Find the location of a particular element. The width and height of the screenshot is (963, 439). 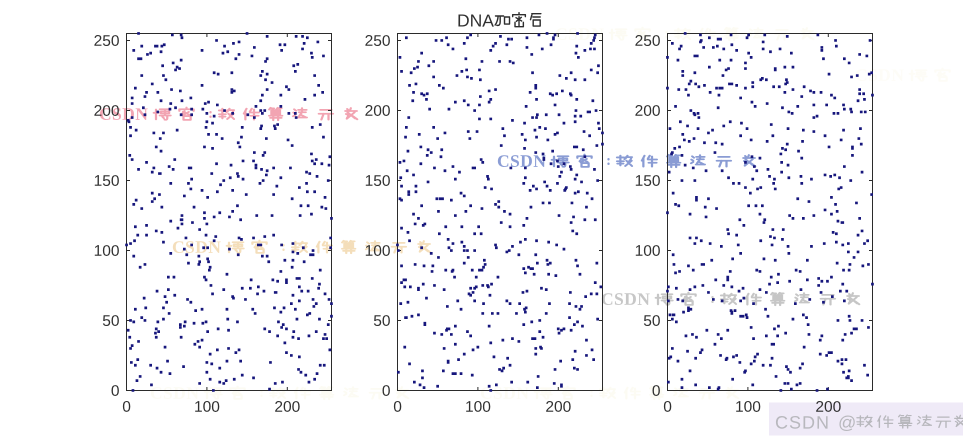

svg-text: DNA is located at coordinates (475, 21).